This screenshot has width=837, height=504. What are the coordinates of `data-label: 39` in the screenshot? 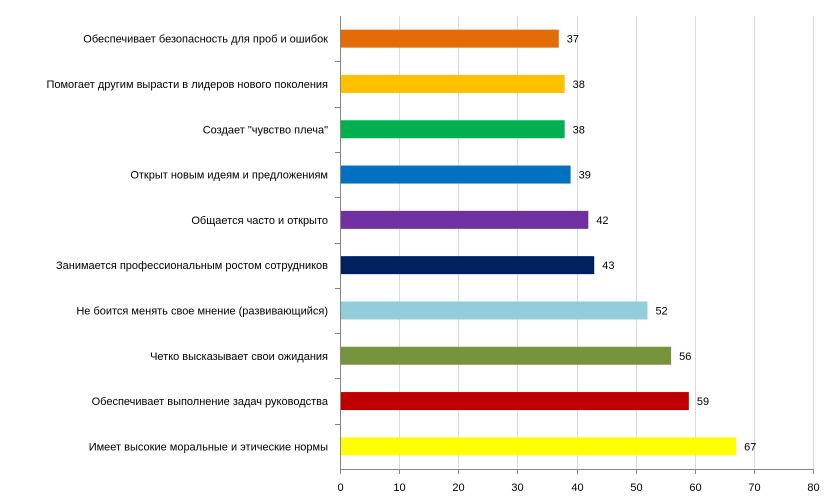 It's located at (585, 176).